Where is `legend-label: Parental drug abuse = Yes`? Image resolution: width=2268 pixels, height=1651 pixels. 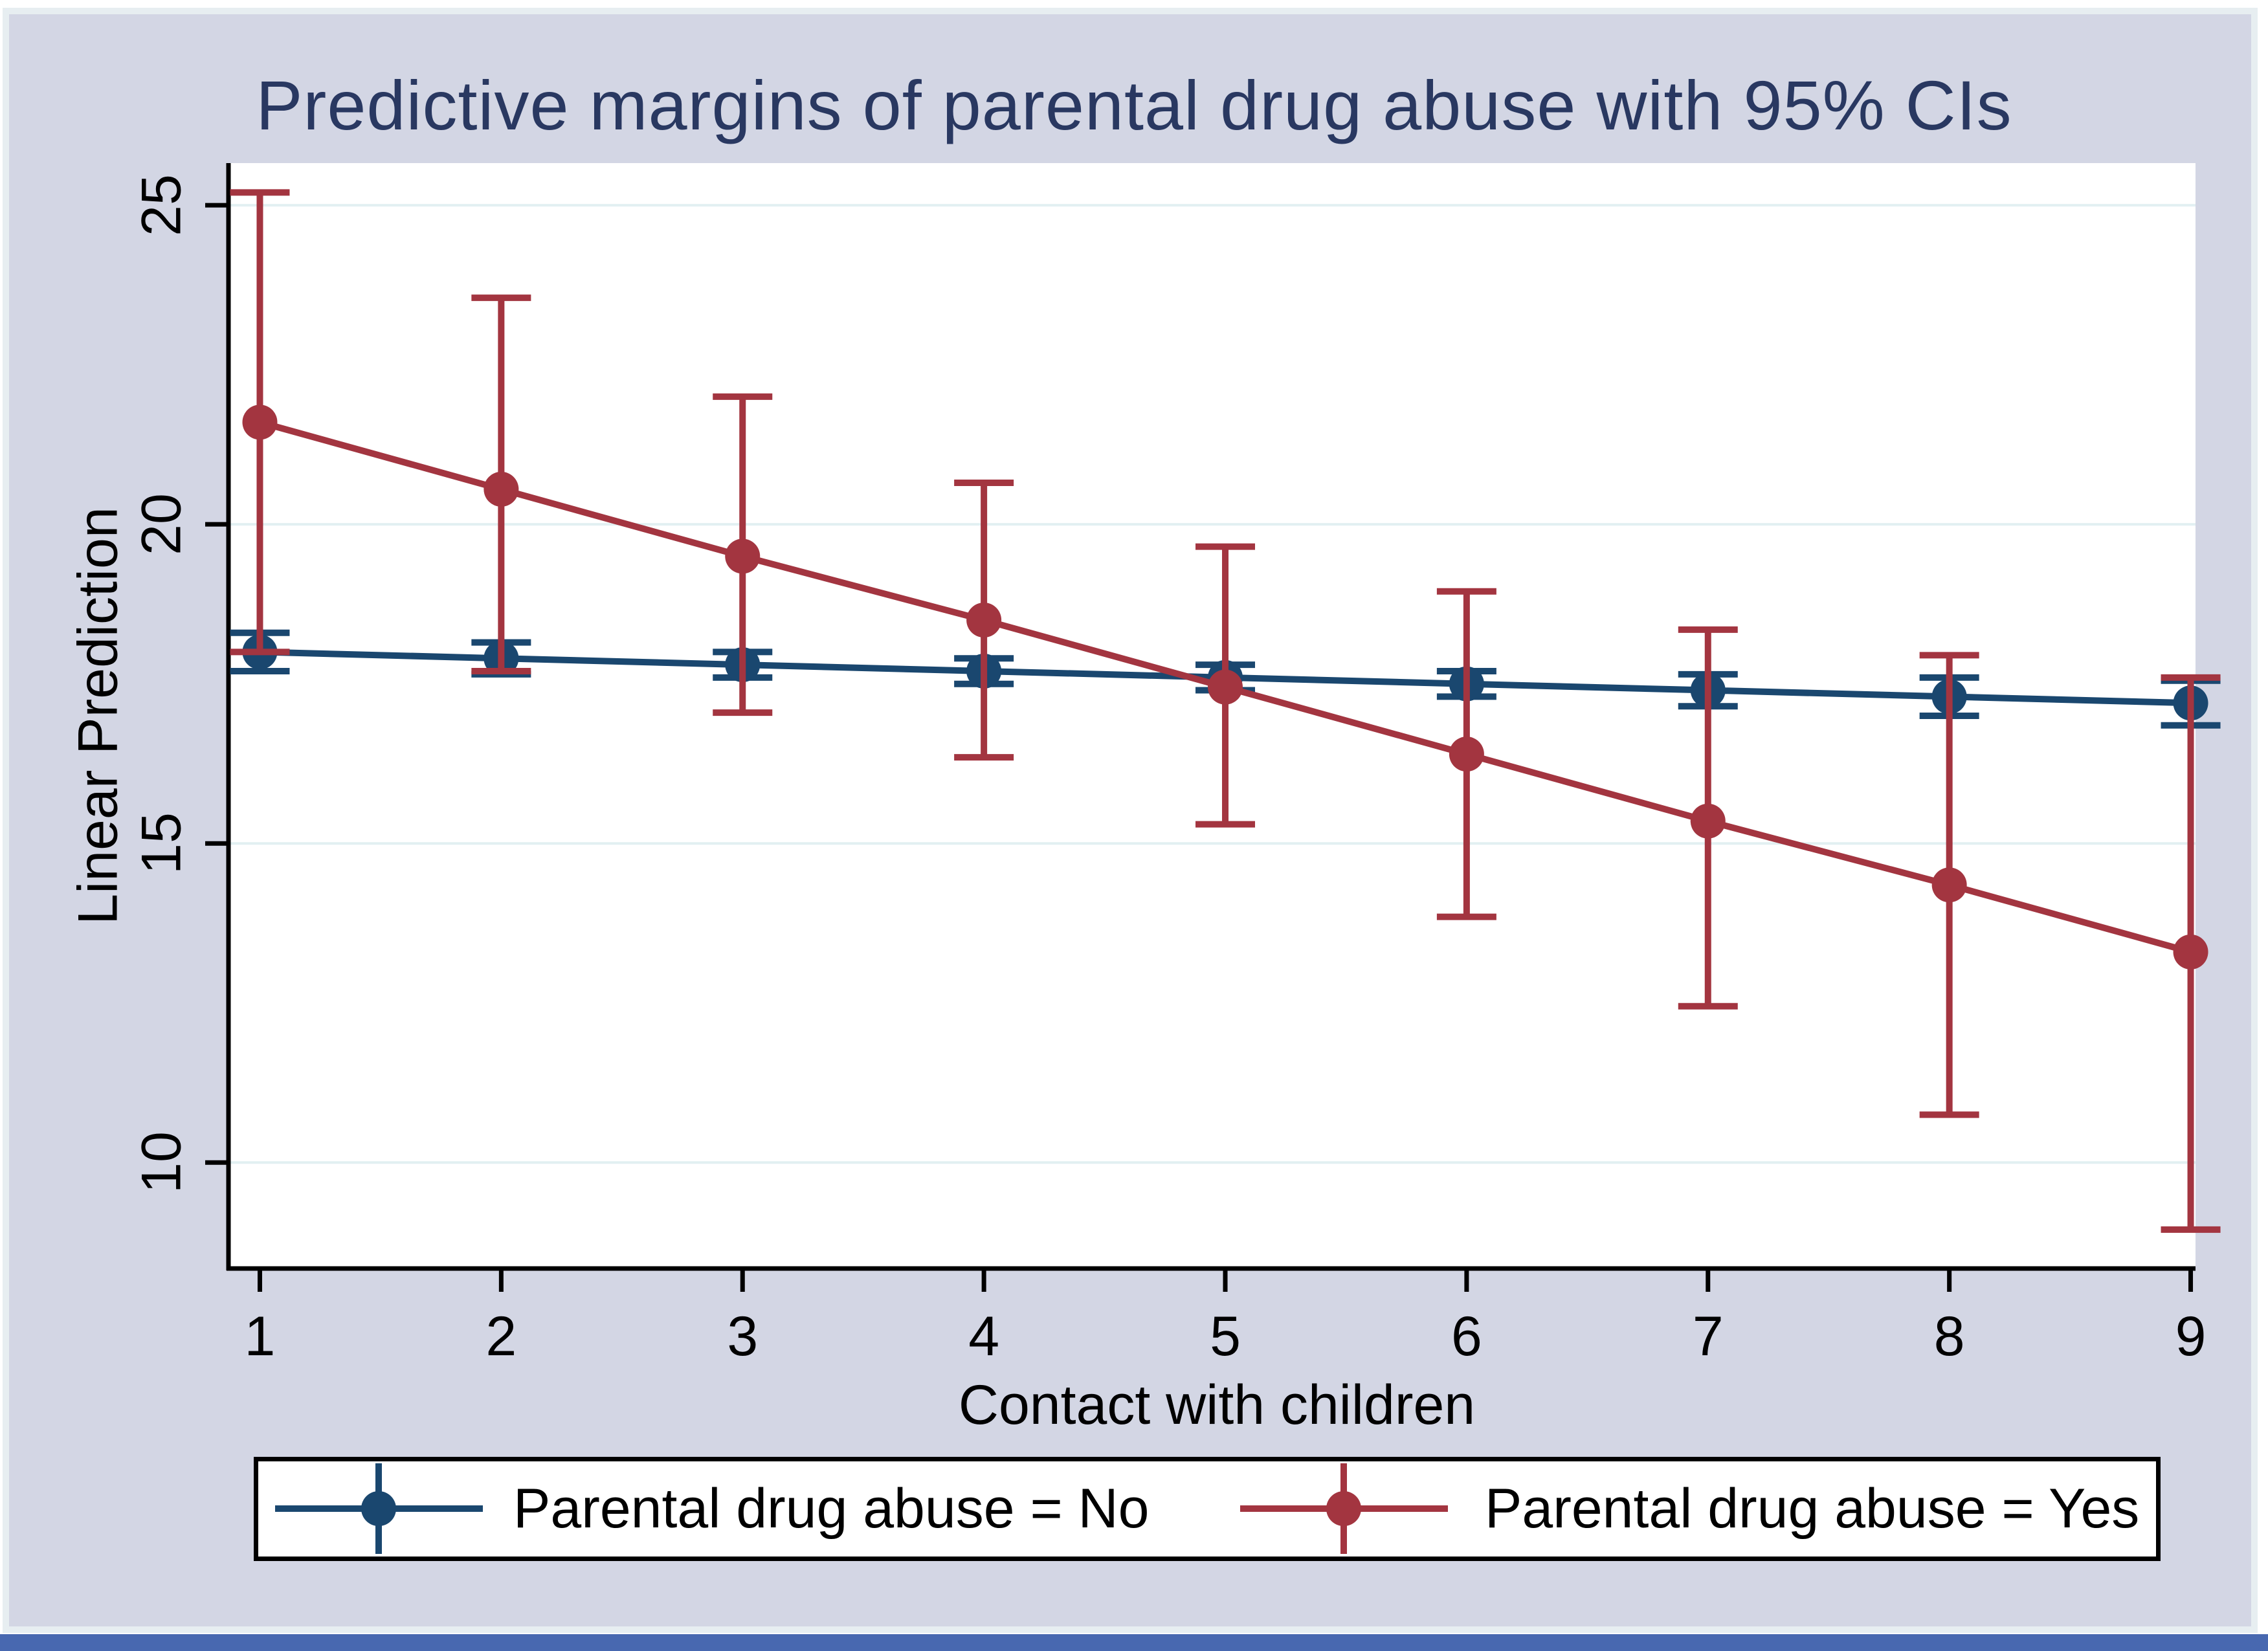 legend-label: Parental drug abuse = Yes is located at coordinates (1812, 1509).